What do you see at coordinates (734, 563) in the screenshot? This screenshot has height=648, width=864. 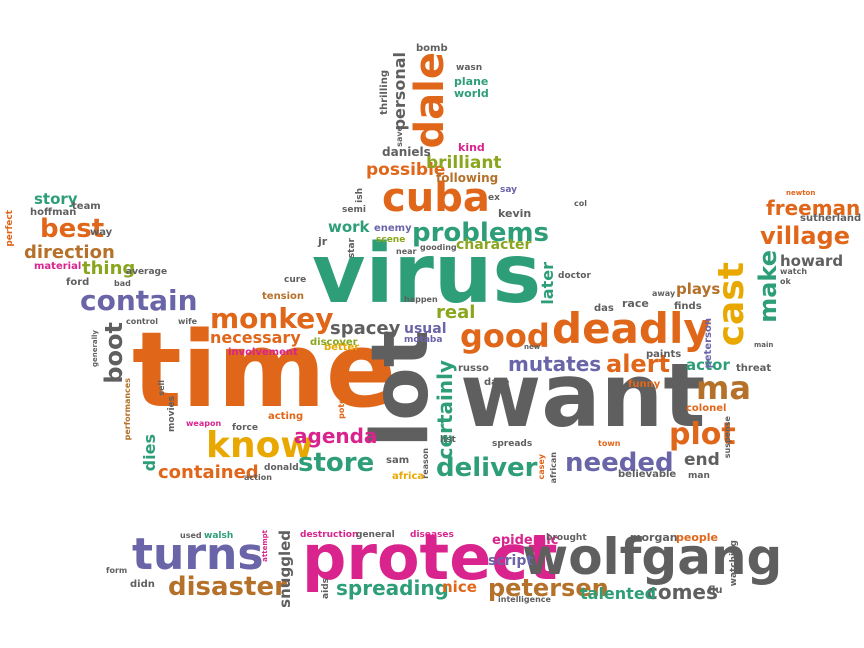 I see `word-watching: watching` at bounding box center [734, 563].